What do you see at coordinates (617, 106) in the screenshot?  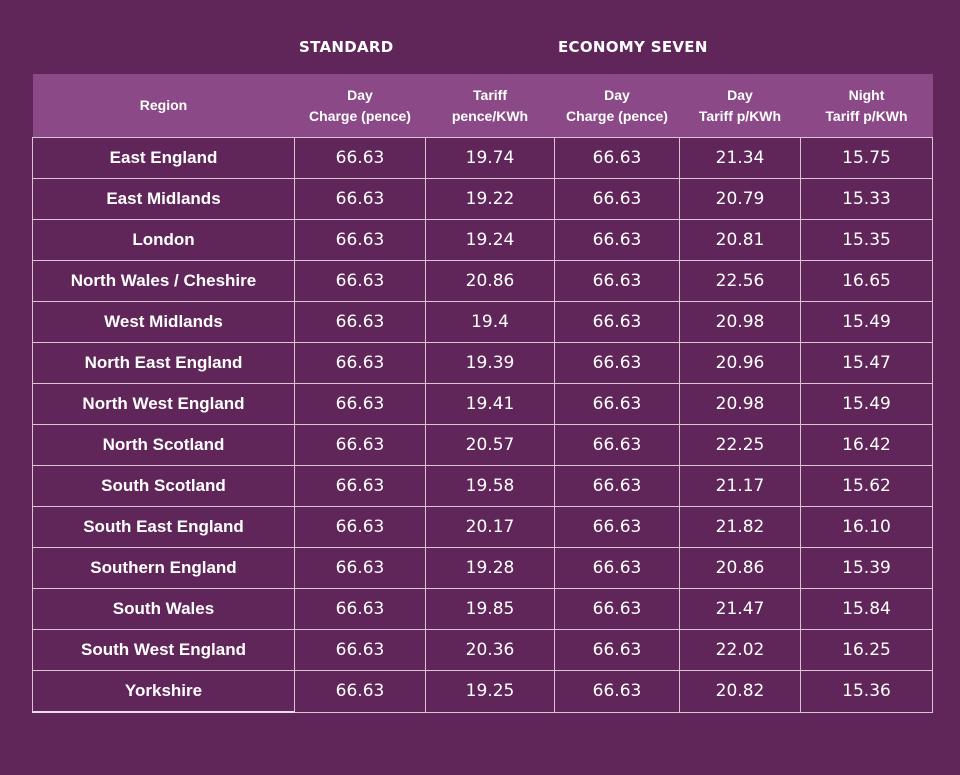 I see `header-e7-day-charge: Day Charge (pence)` at bounding box center [617, 106].